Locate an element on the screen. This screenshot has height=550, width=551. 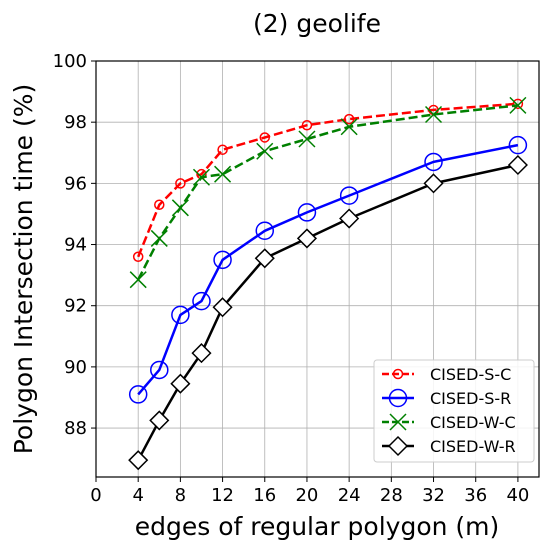
y-tick-label: 98 is located at coordinates (75, 122).